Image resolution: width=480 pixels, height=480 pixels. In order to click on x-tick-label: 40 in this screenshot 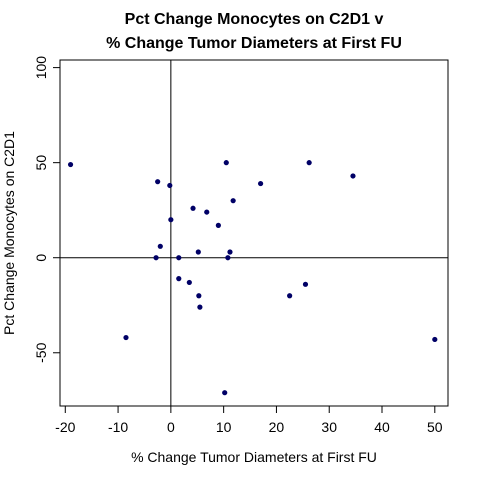, I will do `click(382, 427)`.